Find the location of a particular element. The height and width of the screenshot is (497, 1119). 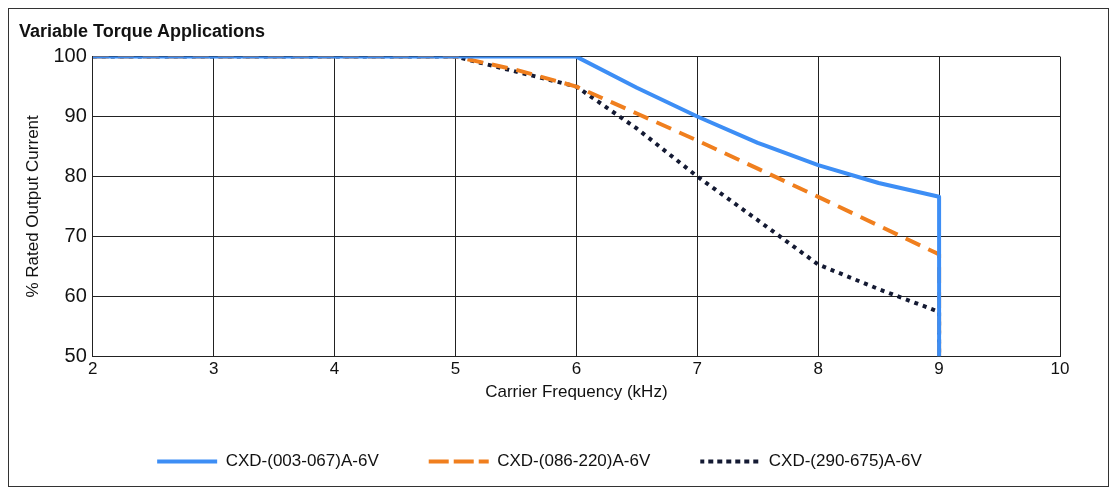

legend-label: CXD-(086-220)A-6V is located at coordinates (574, 461).